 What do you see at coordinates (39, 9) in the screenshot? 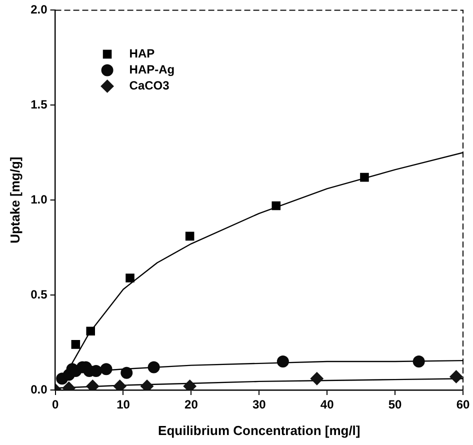
I see `y-tick-label: 2.0` at bounding box center [39, 9].